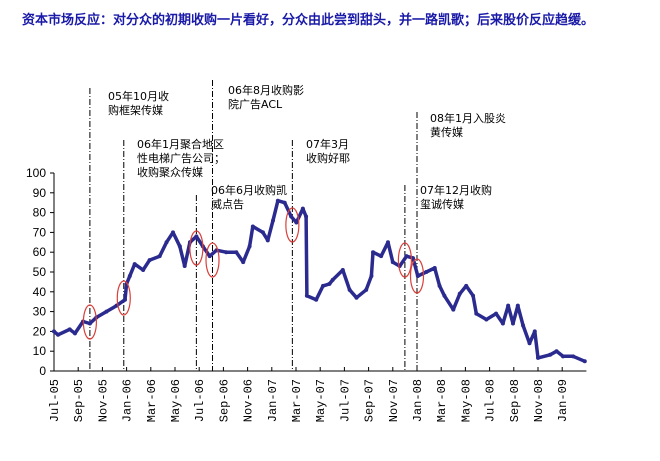  I want to click on x-tick-label: Mar-06, so click(152, 400).